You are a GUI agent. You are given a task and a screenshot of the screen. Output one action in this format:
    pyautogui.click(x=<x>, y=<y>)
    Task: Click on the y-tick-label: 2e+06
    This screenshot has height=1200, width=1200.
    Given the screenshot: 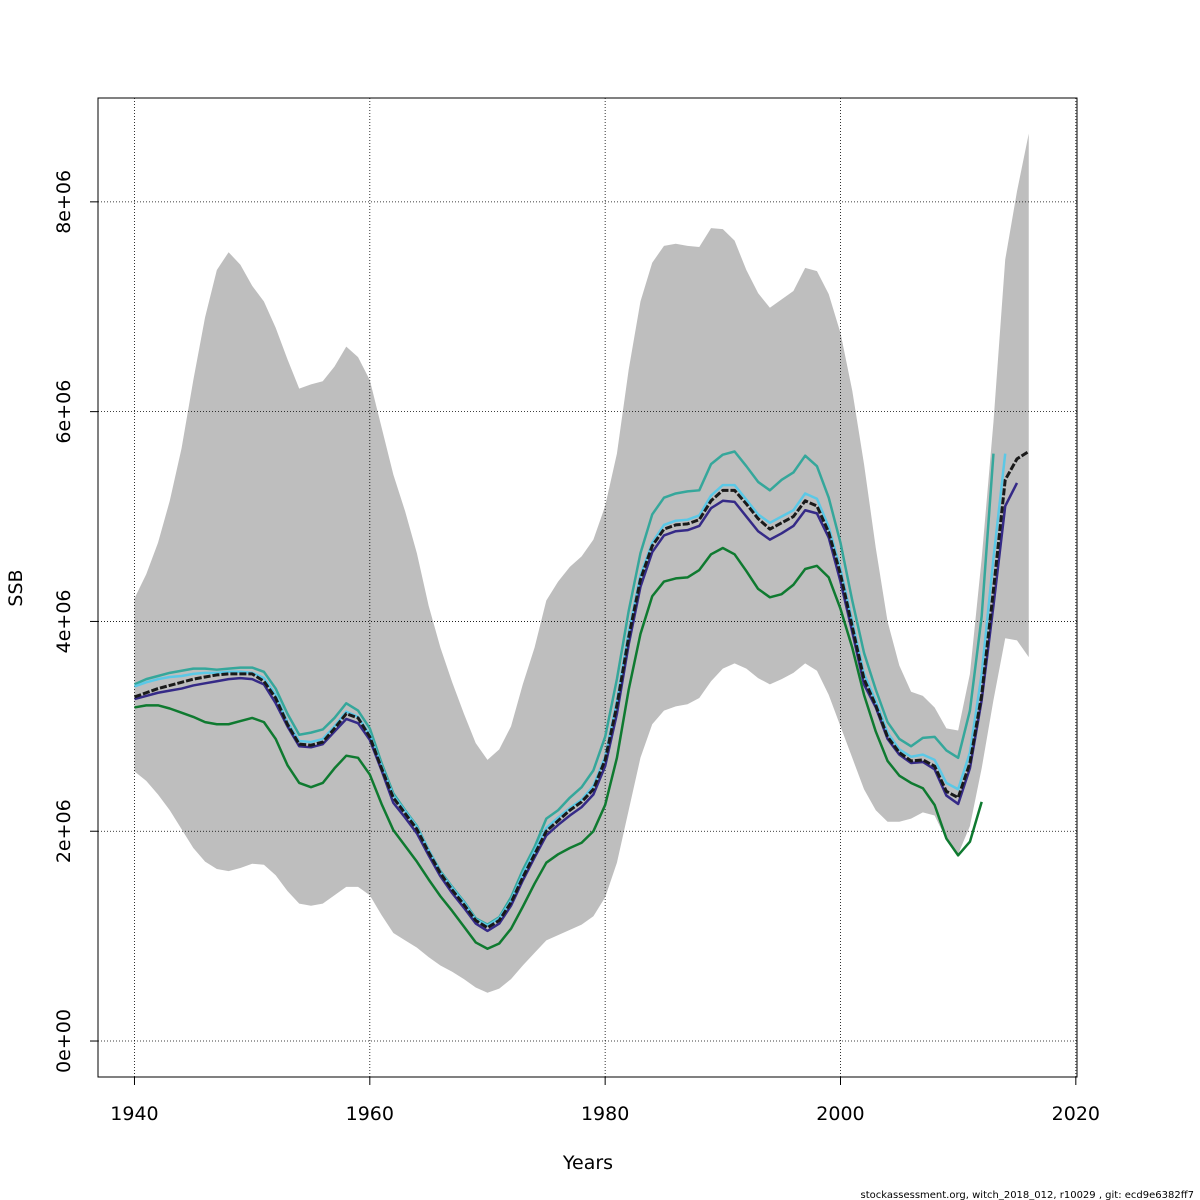 What is the action you would take?
    pyautogui.click(x=64, y=831)
    